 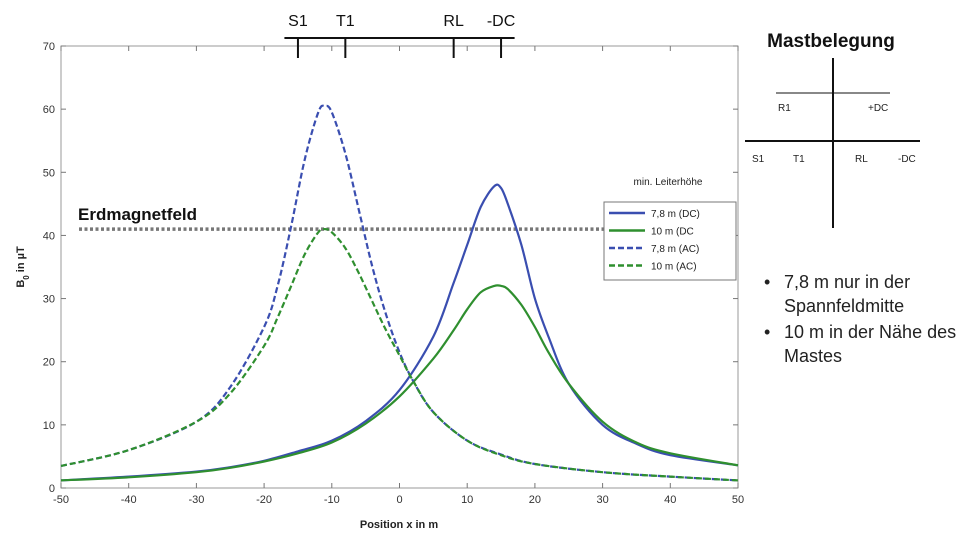 What do you see at coordinates (453, 21) in the screenshot?
I see `conductor-label: RL` at bounding box center [453, 21].